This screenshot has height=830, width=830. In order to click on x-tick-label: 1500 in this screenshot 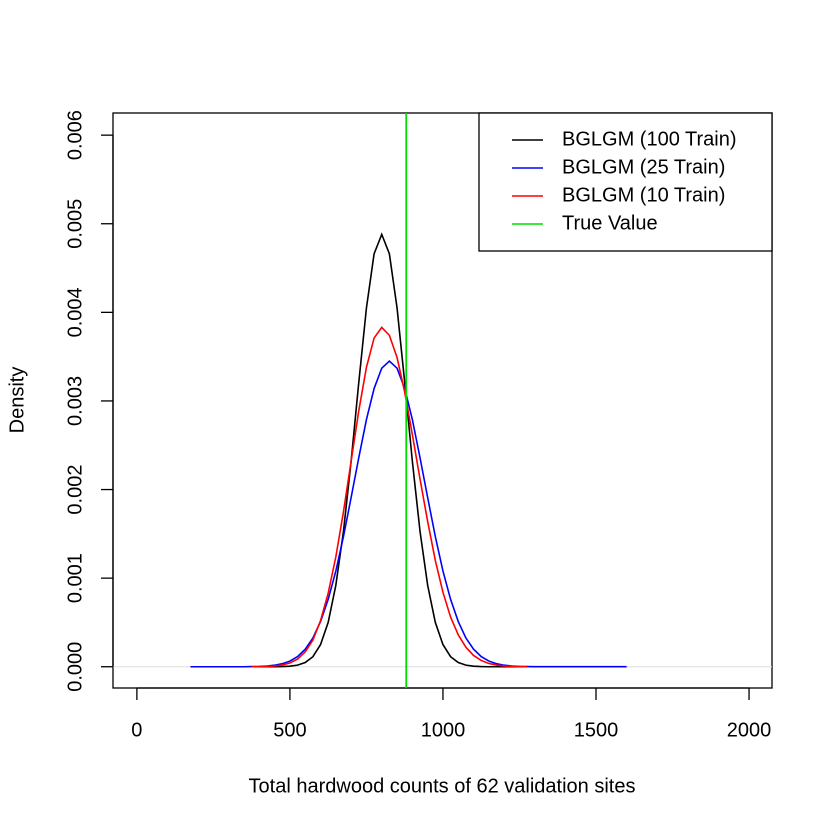, I will do `click(596, 730)`.